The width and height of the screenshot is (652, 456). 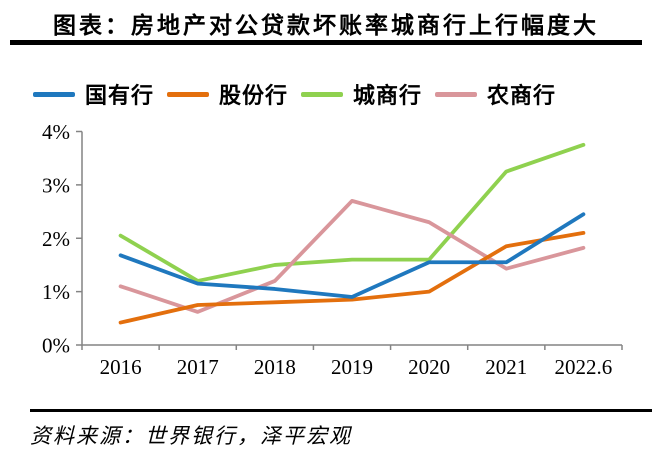 I want to click on series-line-0-国有行, so click(x=352, y=255).